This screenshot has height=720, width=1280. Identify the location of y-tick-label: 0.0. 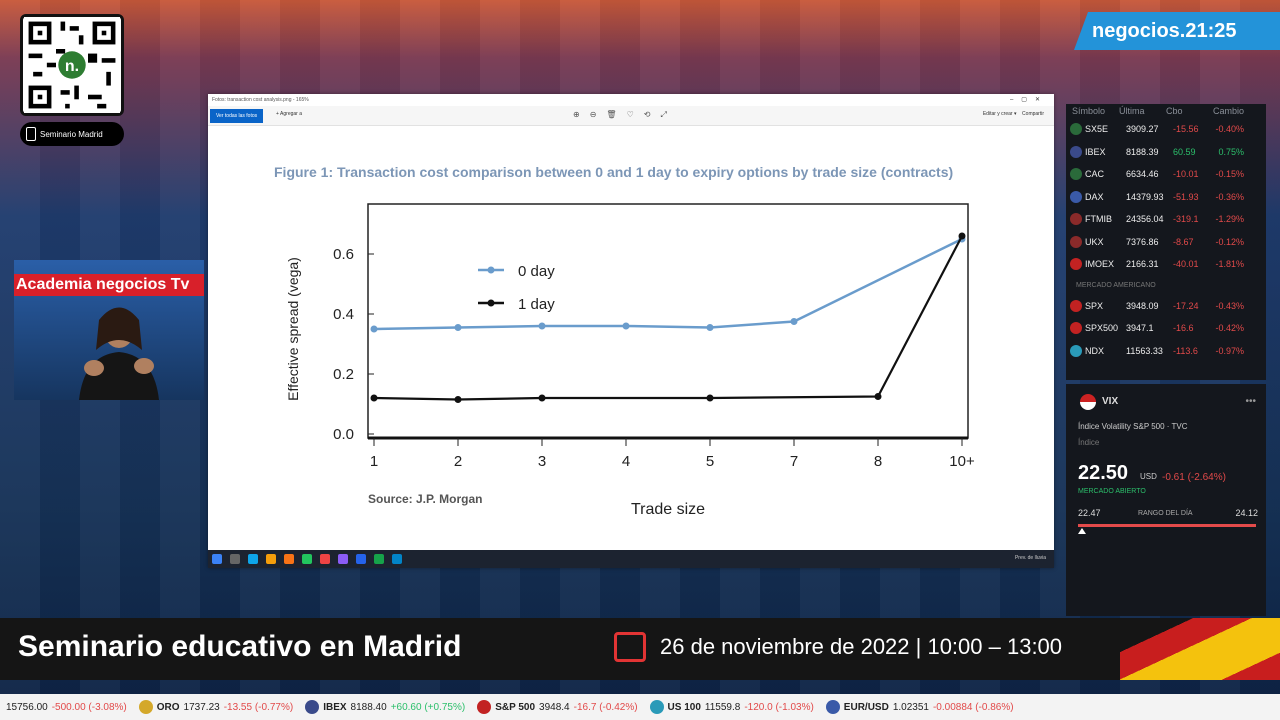
(343, 434).